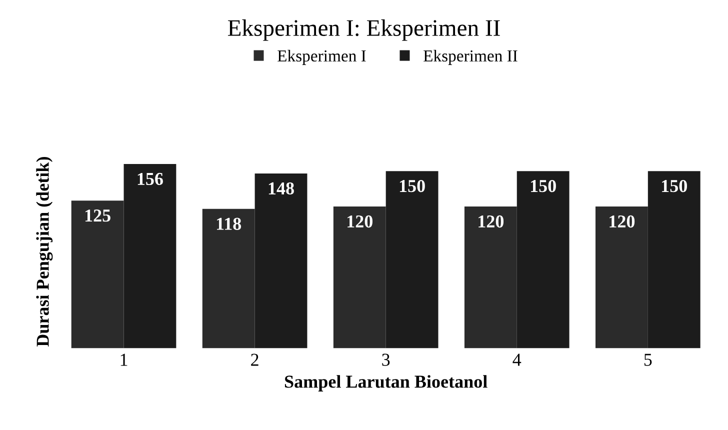  I want to click on data-label: 156, so click(150, 179).